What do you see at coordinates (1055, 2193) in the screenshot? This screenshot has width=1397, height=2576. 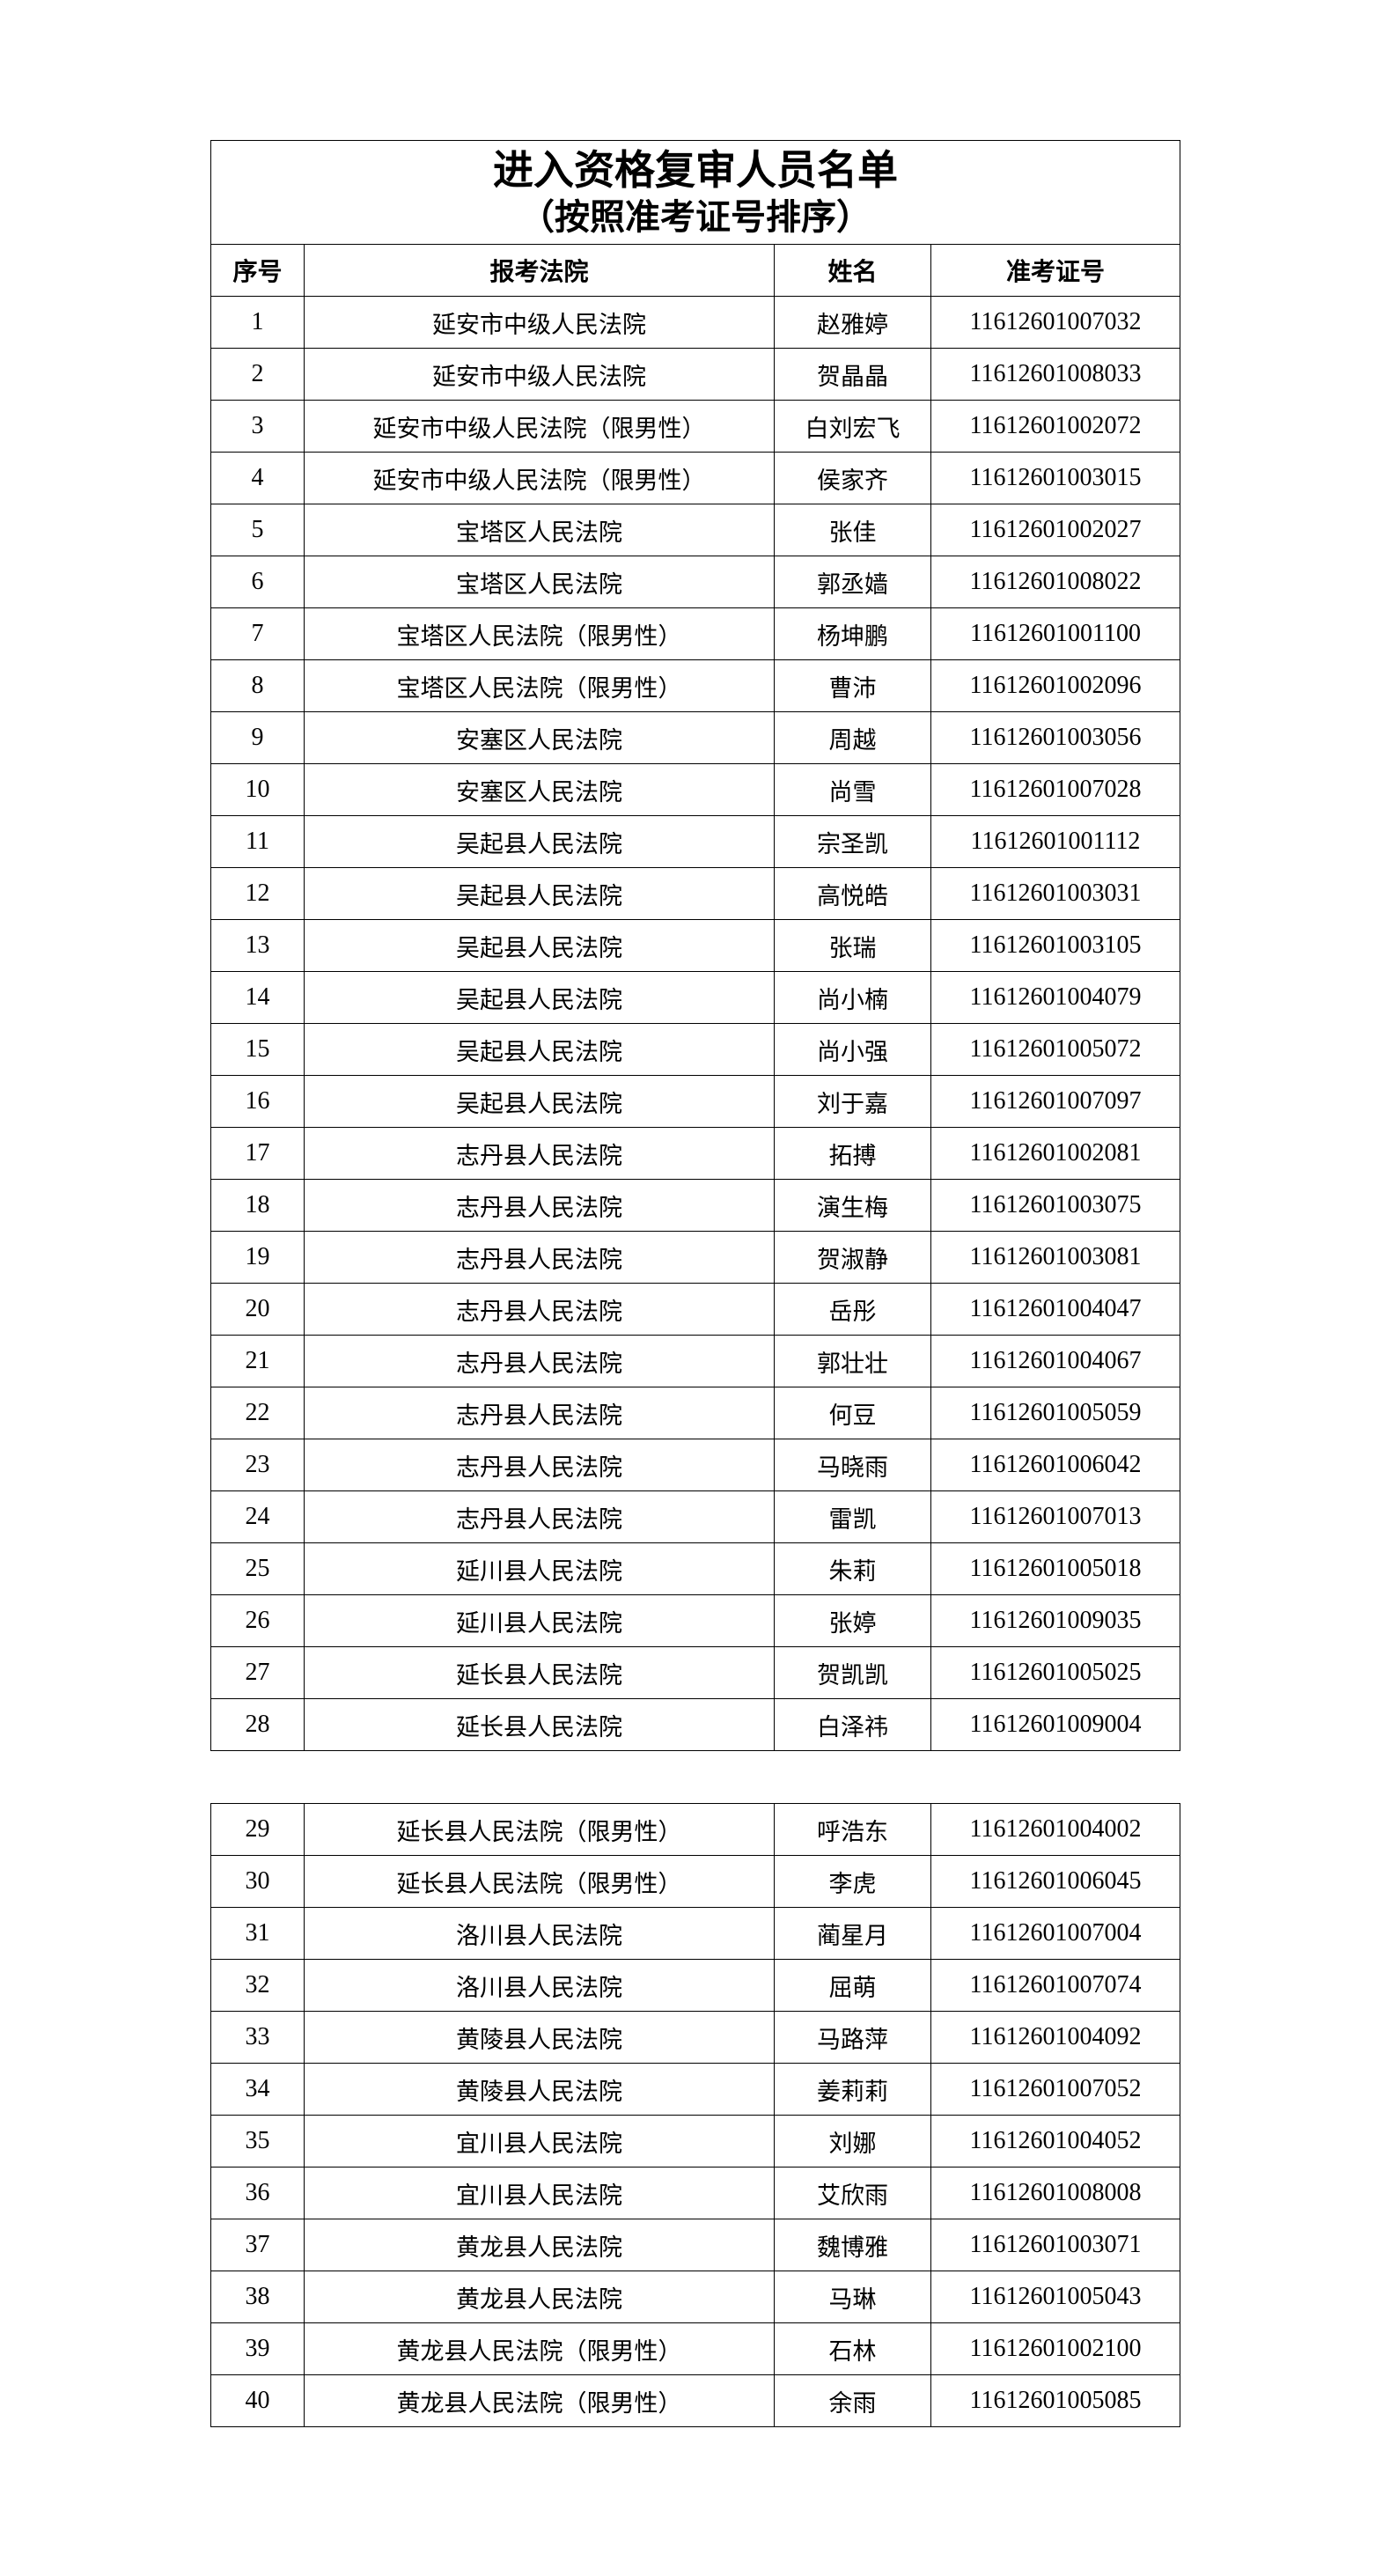 I see `exam-number: 11612601008008` at bounding box center [1055, 2193].